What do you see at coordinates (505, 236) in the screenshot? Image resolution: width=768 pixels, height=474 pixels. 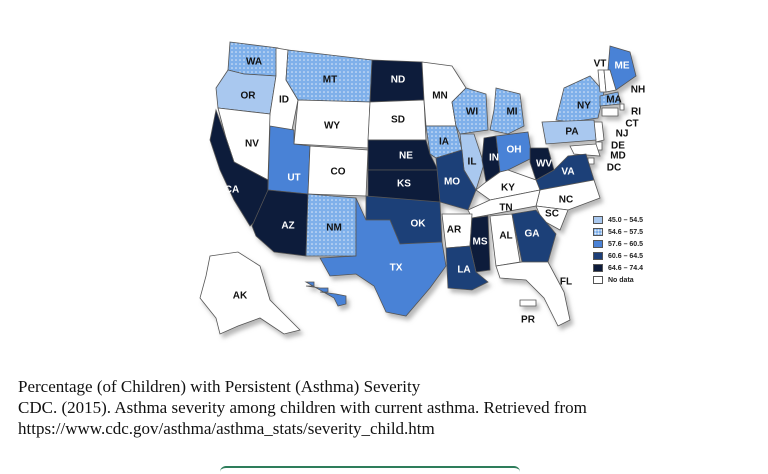 I see `state-label-al: AL` at bounding box center [505, 236].